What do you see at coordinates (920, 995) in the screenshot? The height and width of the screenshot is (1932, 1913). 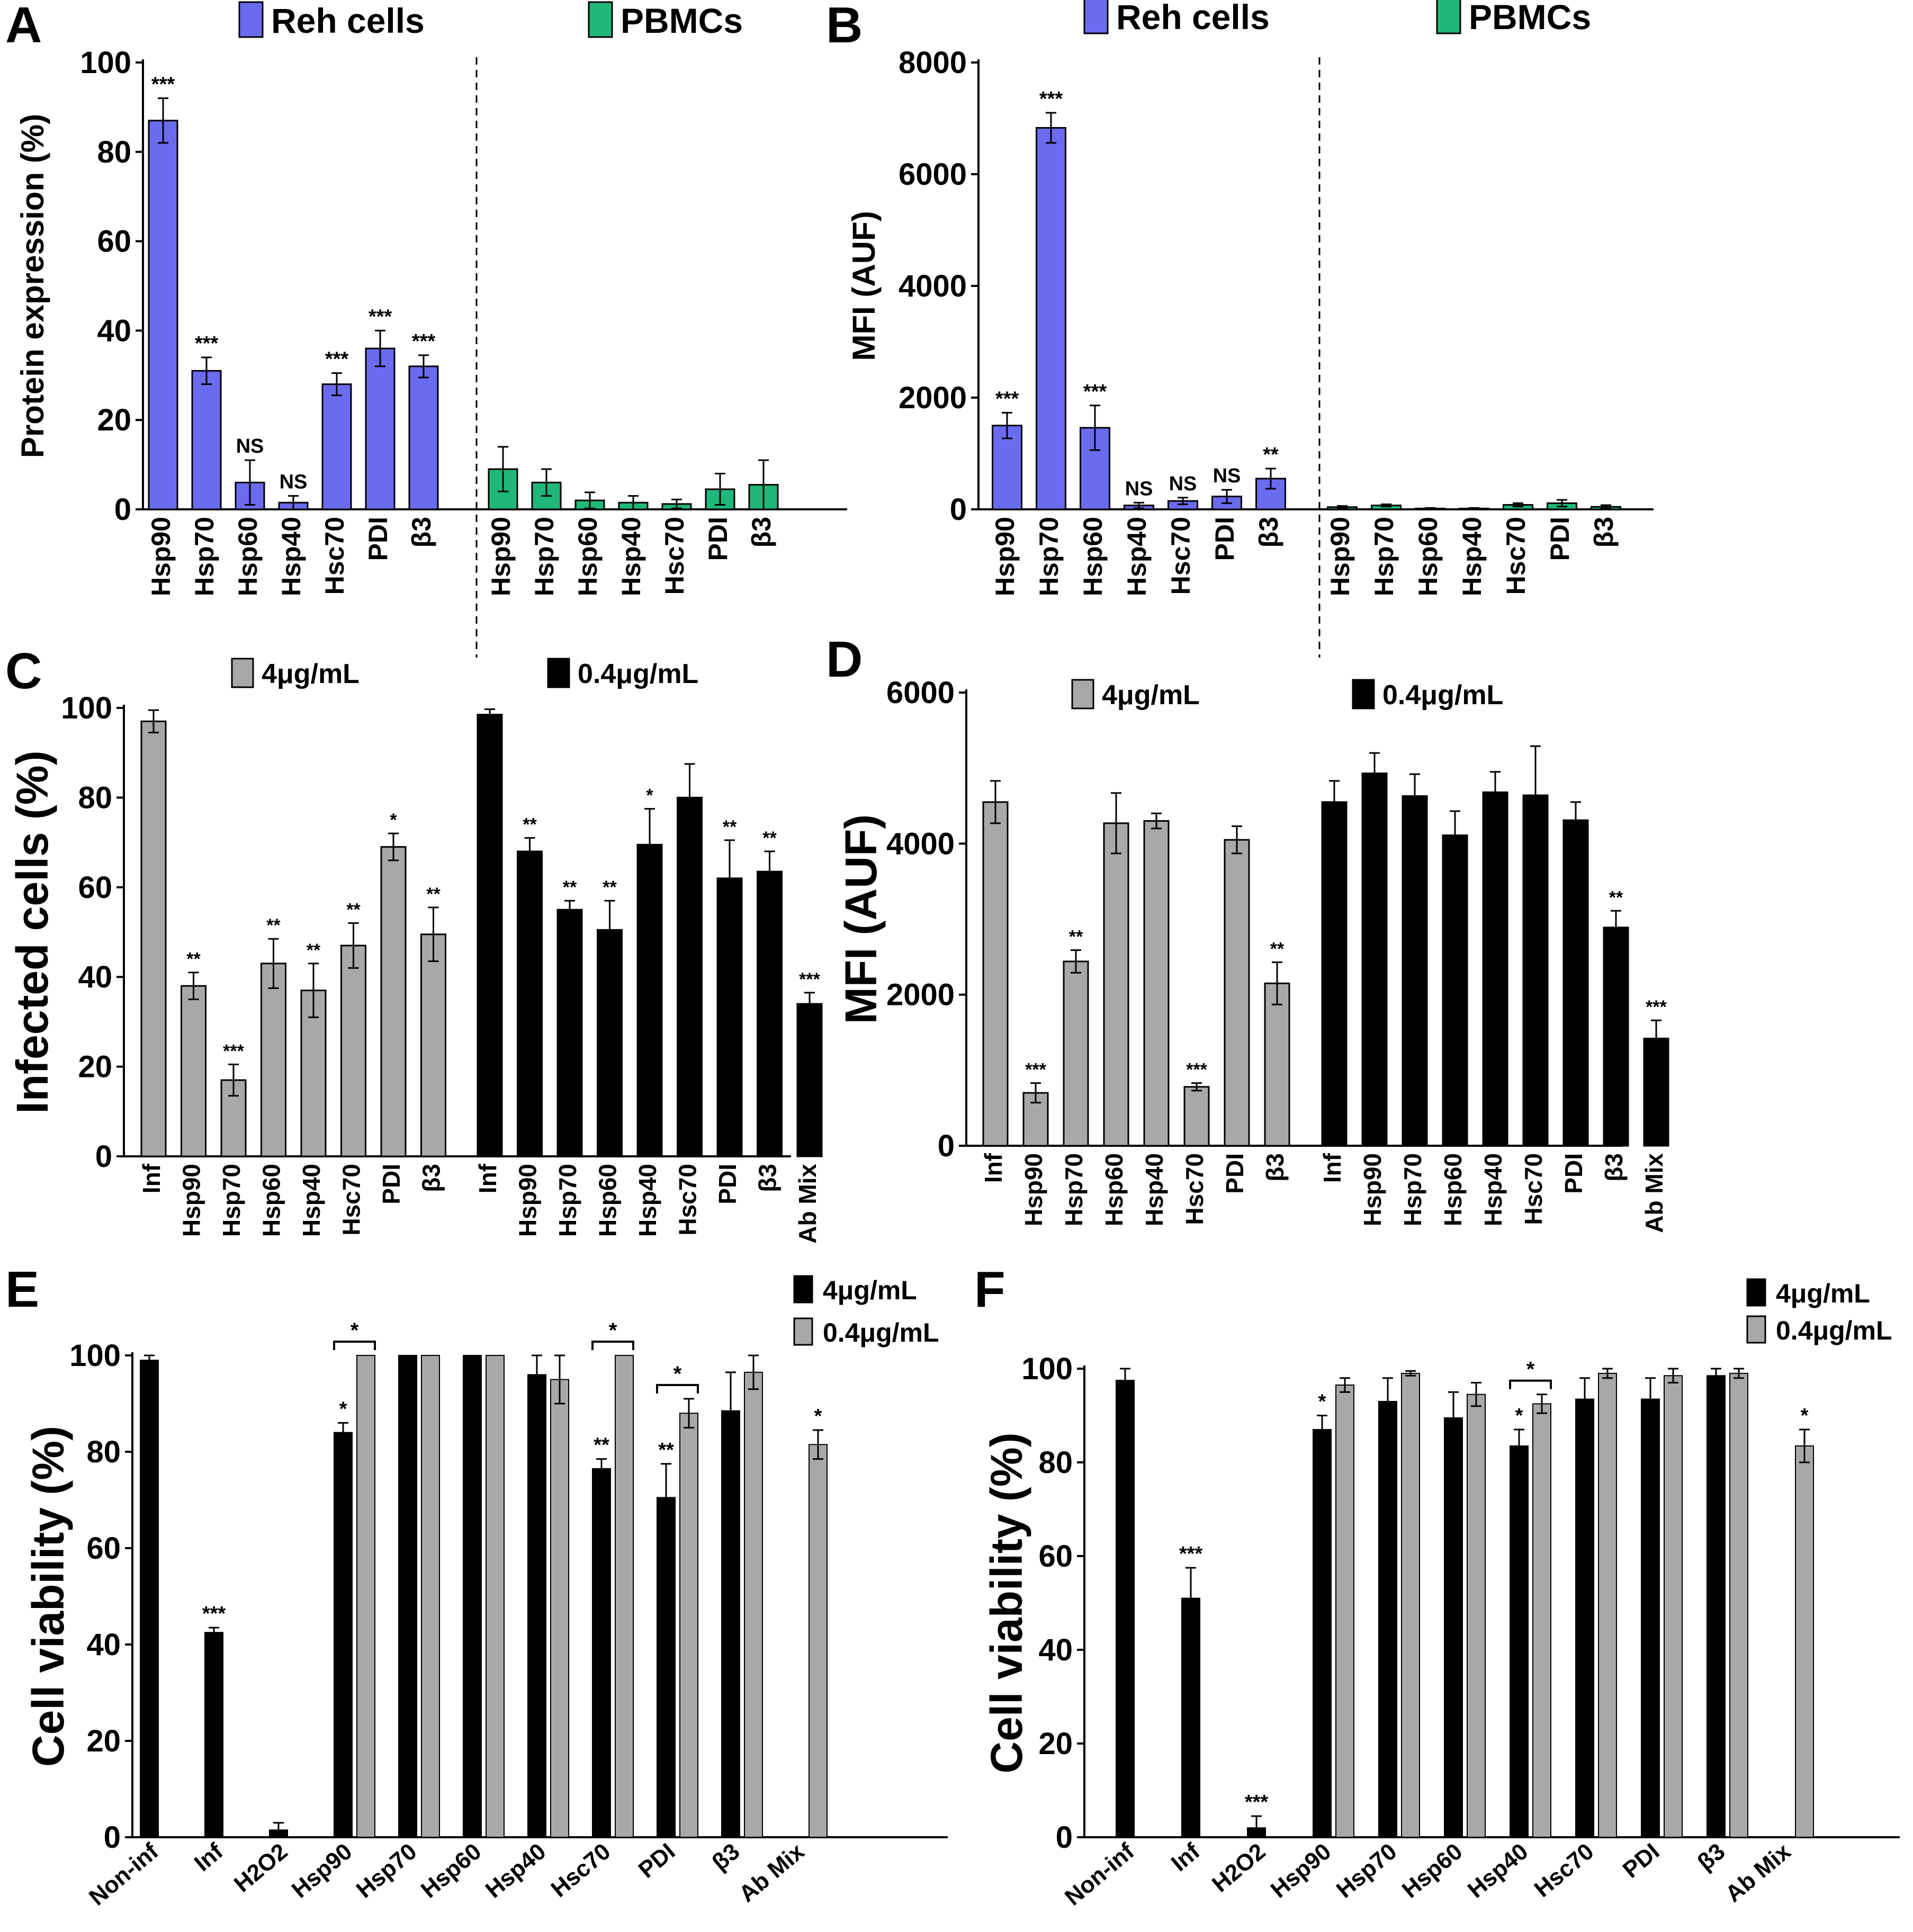 I see `y-tick-label: 2000` at bounding box center [920, 995].